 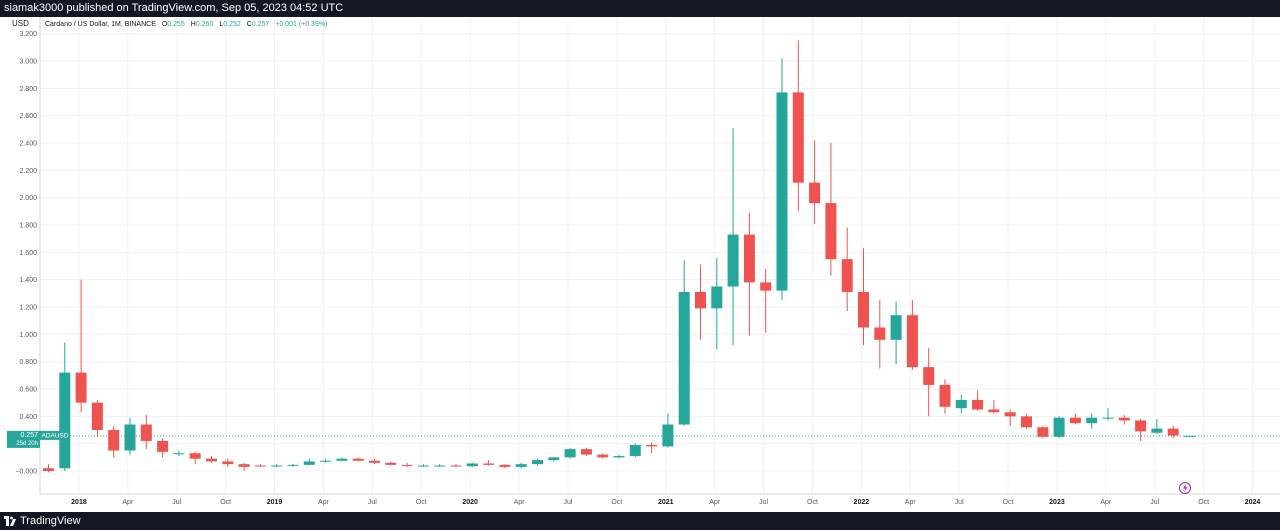 What do you see at coordinates (666, 502) in the screenshot?
I see `x-tick-label: 2021` at bounding box center [666, 502].